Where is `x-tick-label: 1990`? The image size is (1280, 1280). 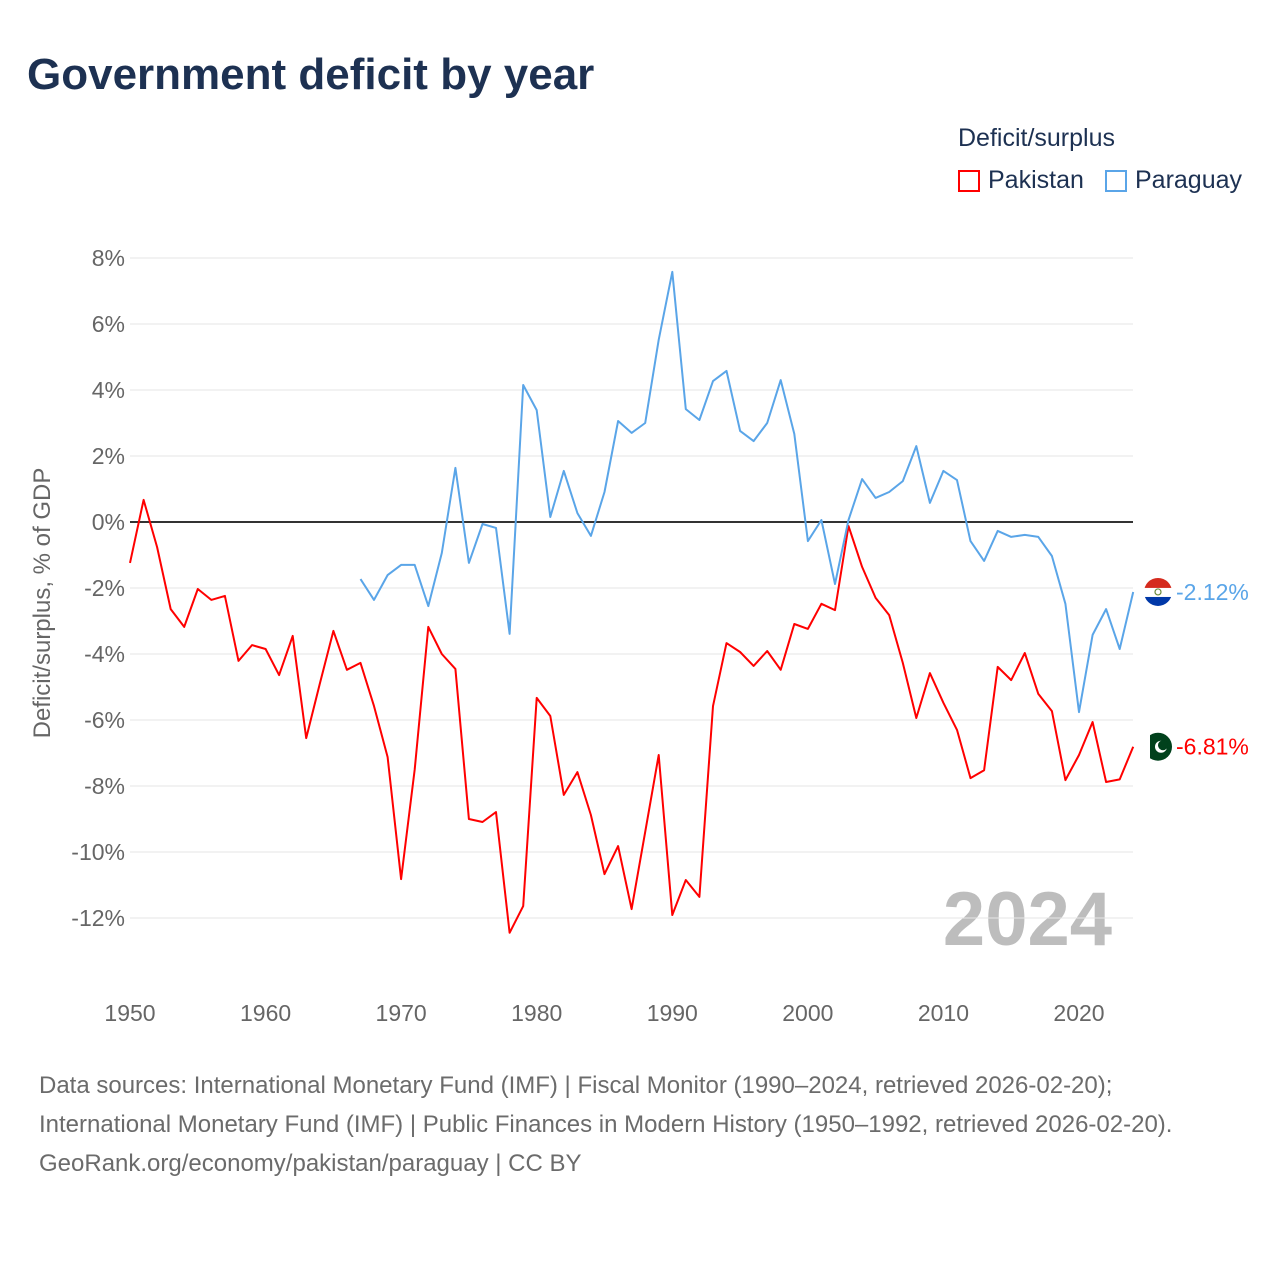
x-tick-label: 1990 is located at coordinates (672, 1013).